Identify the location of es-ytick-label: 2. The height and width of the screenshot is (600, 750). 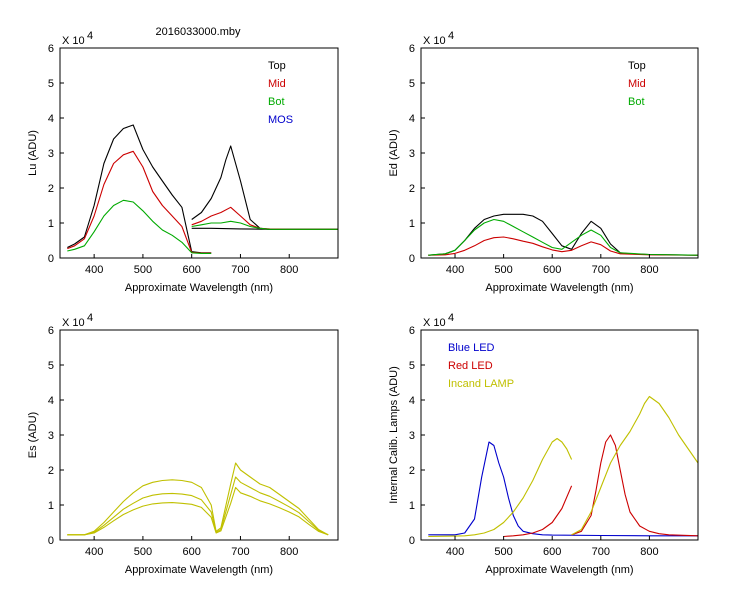
(51, 471).